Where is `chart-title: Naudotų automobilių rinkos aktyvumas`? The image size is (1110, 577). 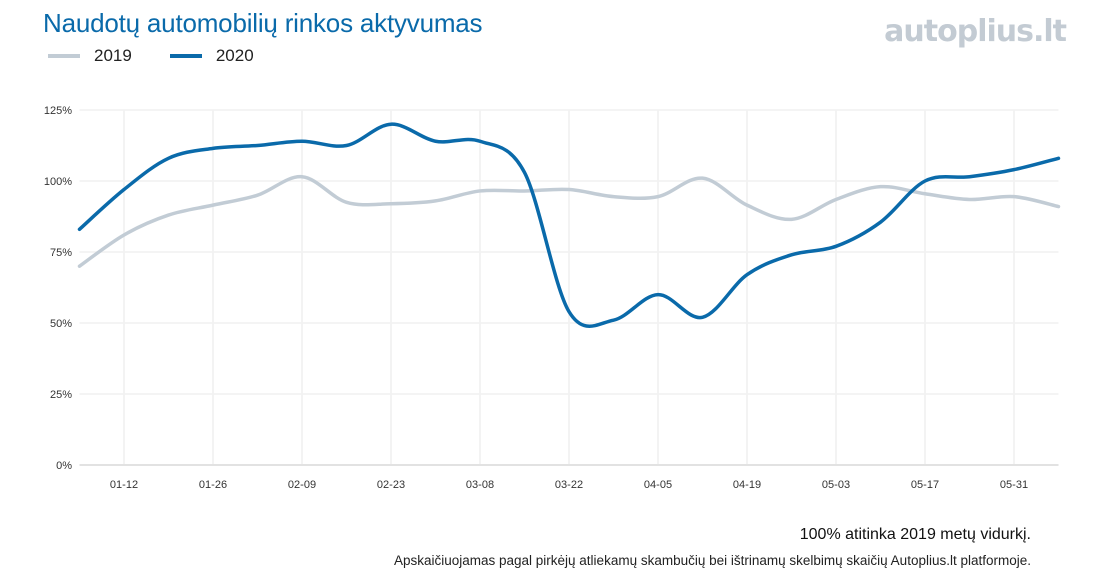
chart-title: Naudotų automobilių rinkos aktyvumas is located at coordinates (263, 23).